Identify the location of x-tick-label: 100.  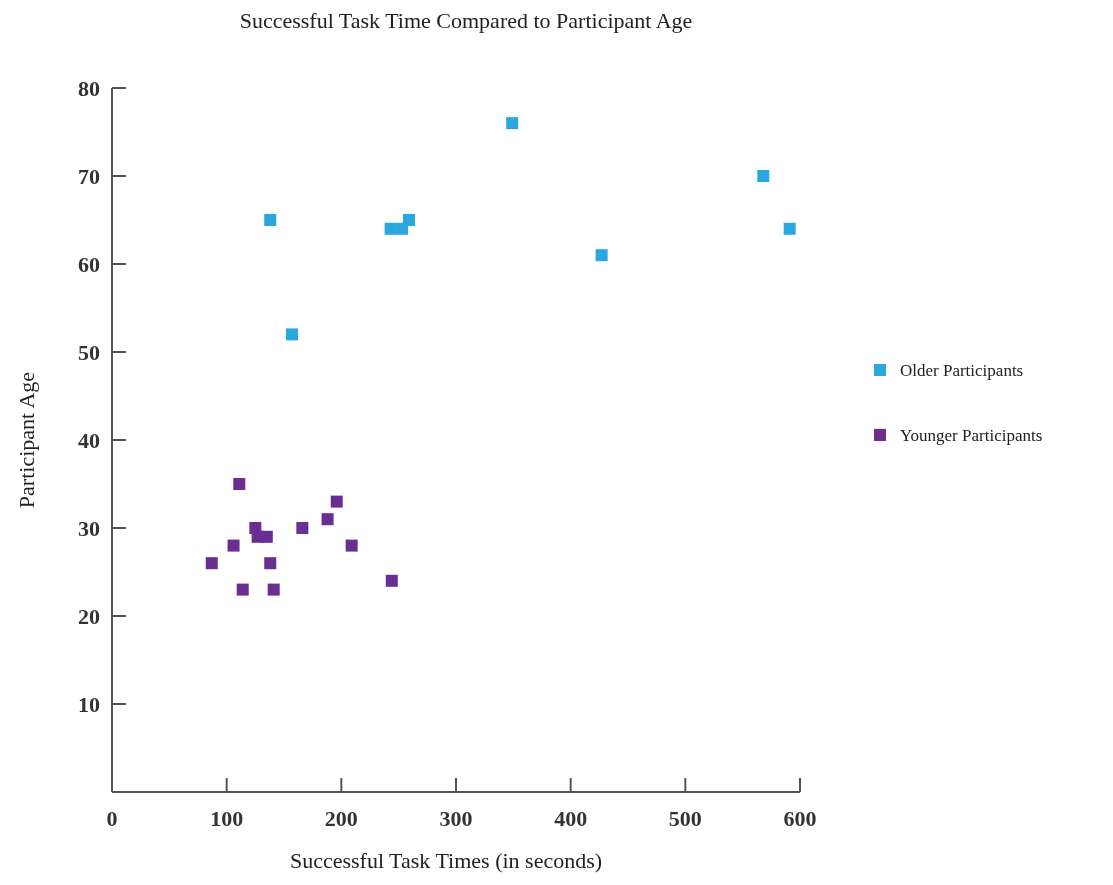
(227, 818).